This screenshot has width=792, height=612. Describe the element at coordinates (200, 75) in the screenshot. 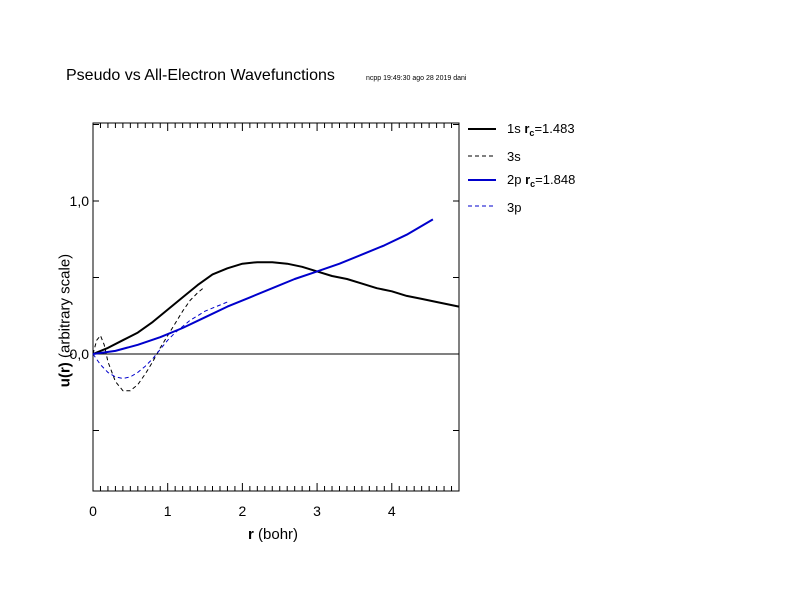

I see `chart-title: Pseudo vs All-Electron Wavefunctions` at that location.